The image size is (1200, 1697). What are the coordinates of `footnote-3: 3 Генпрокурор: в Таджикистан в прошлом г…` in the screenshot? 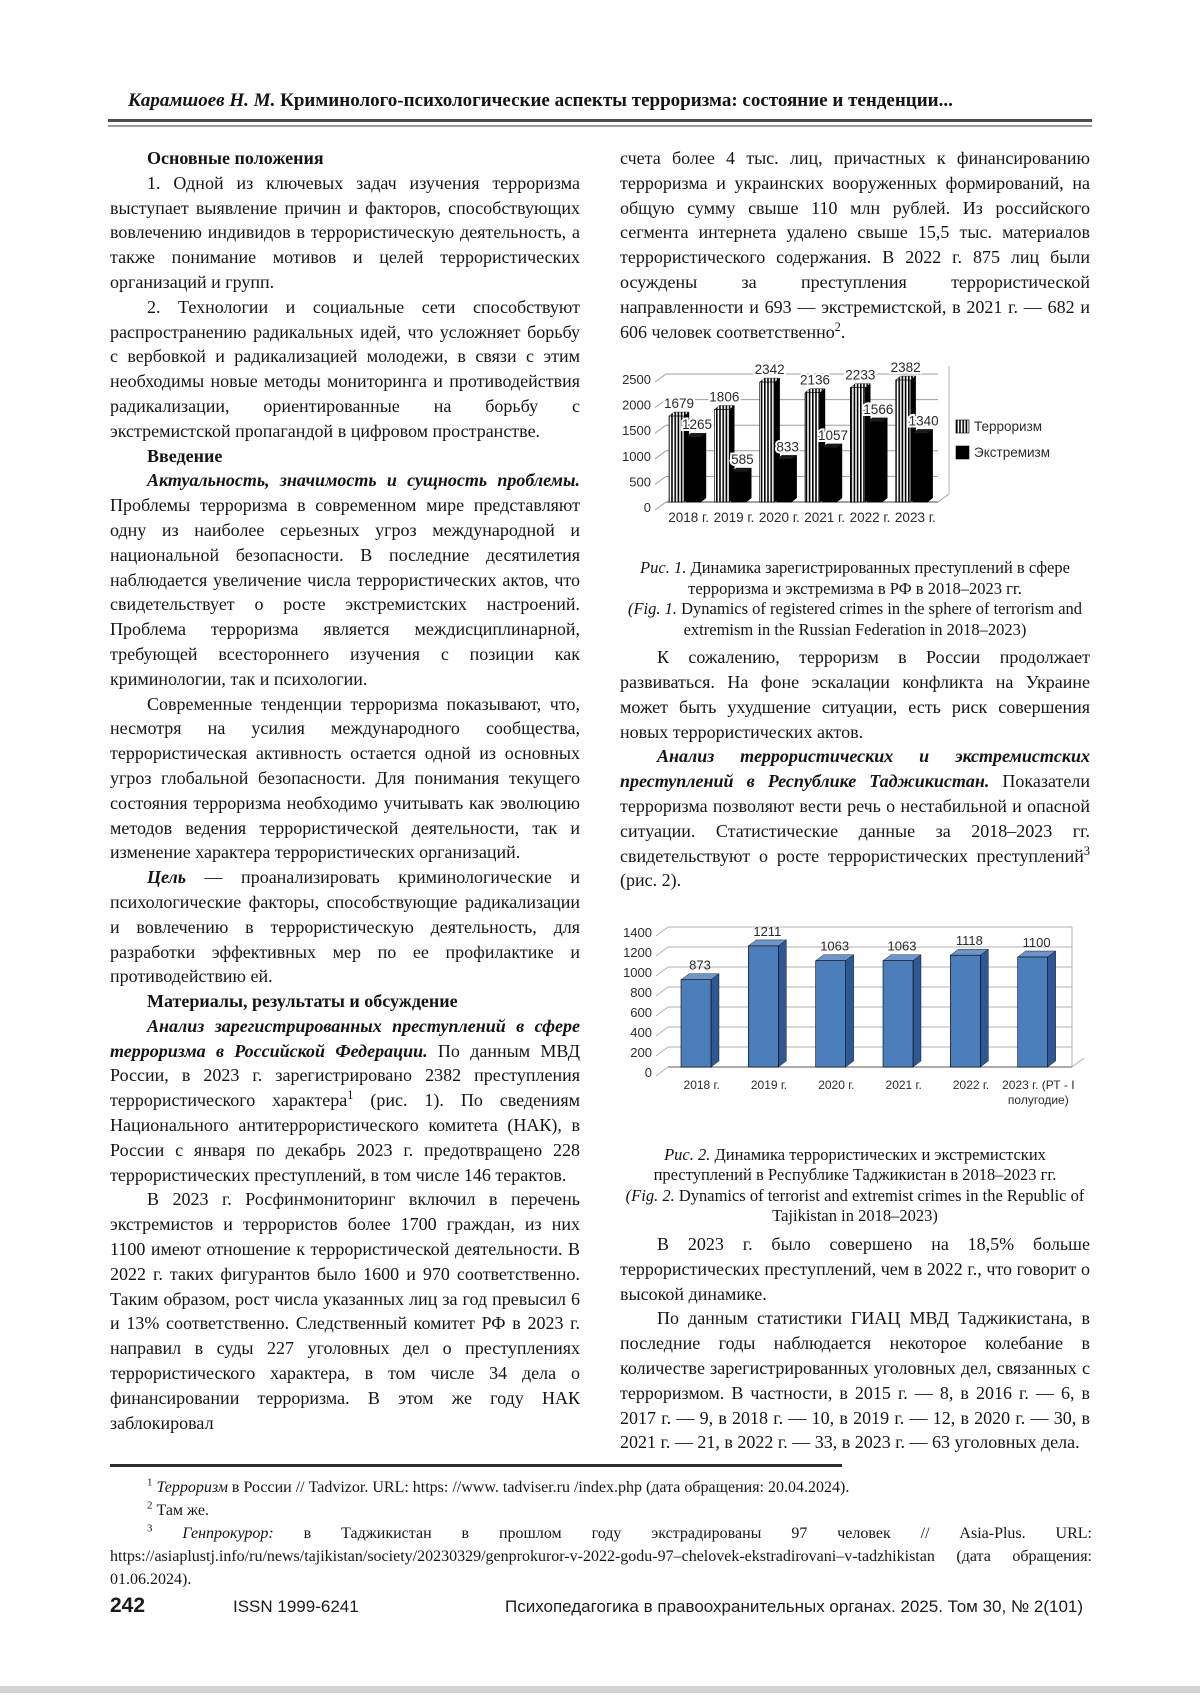 It's located at (601, 1556).